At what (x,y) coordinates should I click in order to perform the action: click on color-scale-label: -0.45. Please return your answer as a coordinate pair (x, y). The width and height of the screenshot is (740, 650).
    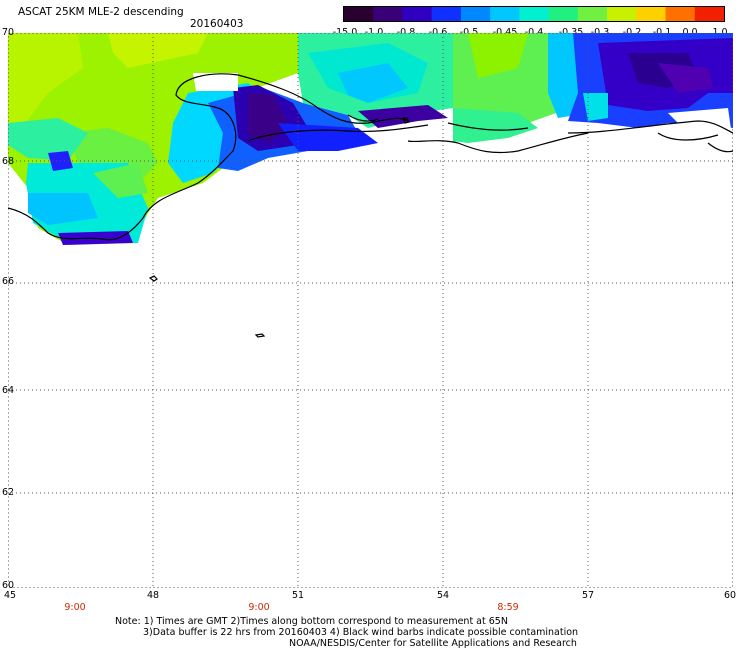
    Looking at the image, I should click on (505, 32).